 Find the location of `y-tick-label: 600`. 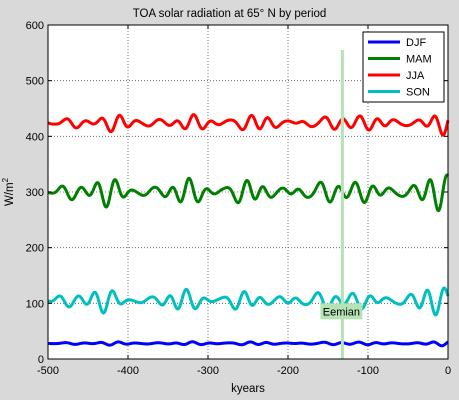

y-tick-label: 600 is located at coordinates (35, 26).